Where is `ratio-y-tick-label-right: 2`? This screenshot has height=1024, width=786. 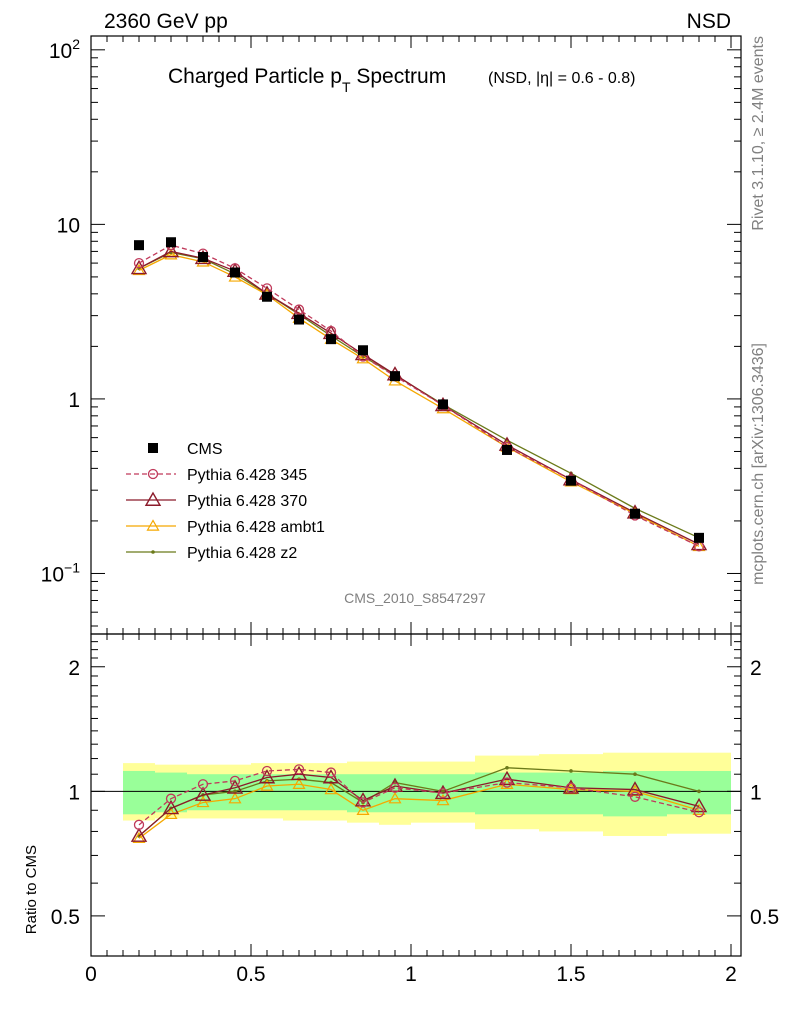
ratio-y-tick-label-right: 2 is located at coordinates (756, 668).